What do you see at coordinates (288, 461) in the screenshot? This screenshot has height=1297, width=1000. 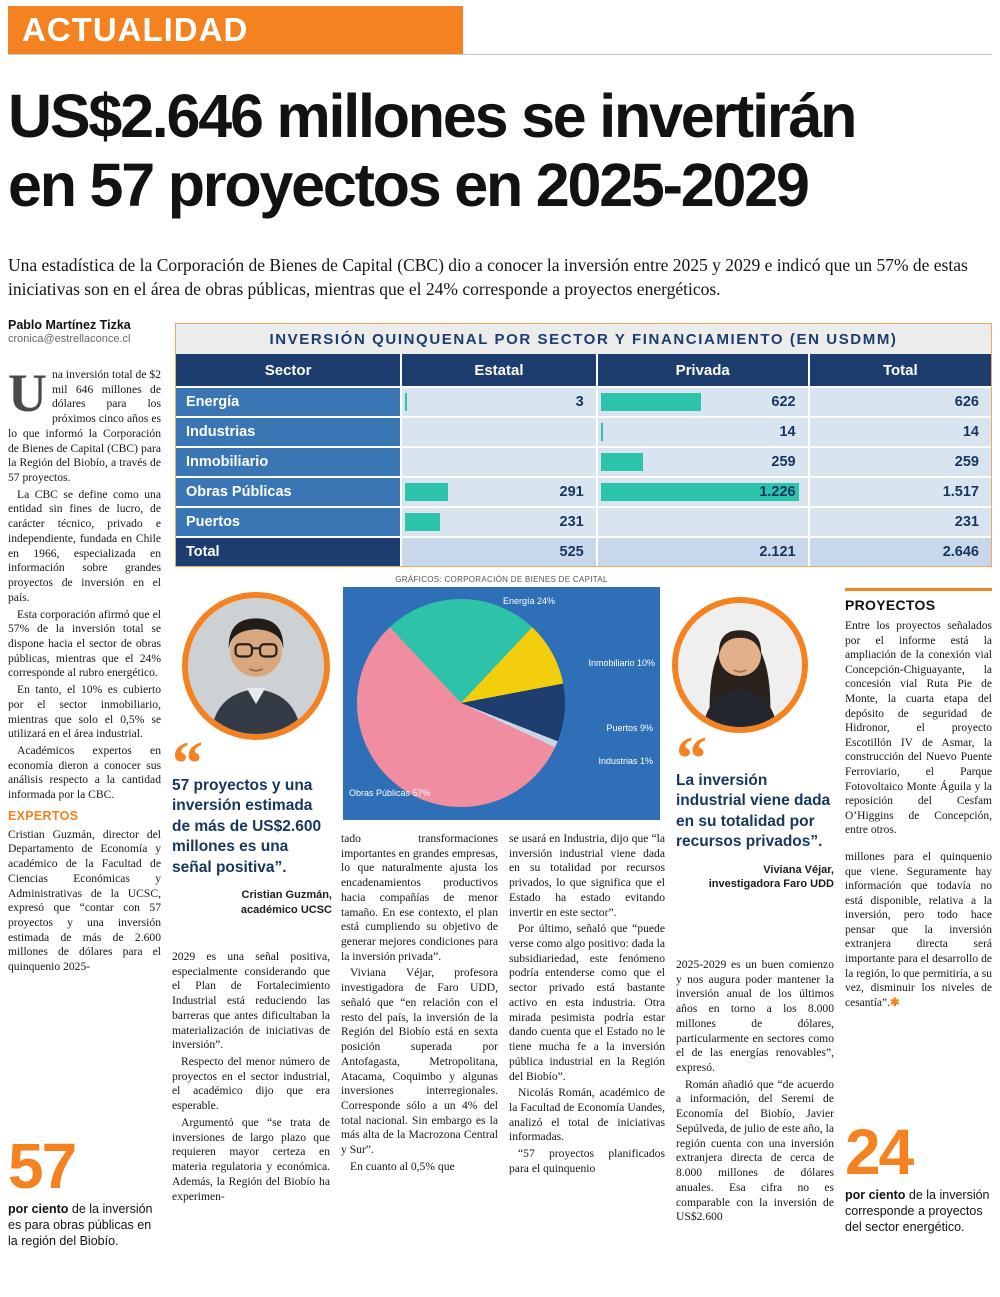 I see `sector-name: Inmobiliario` at bounding box center [288, 461].